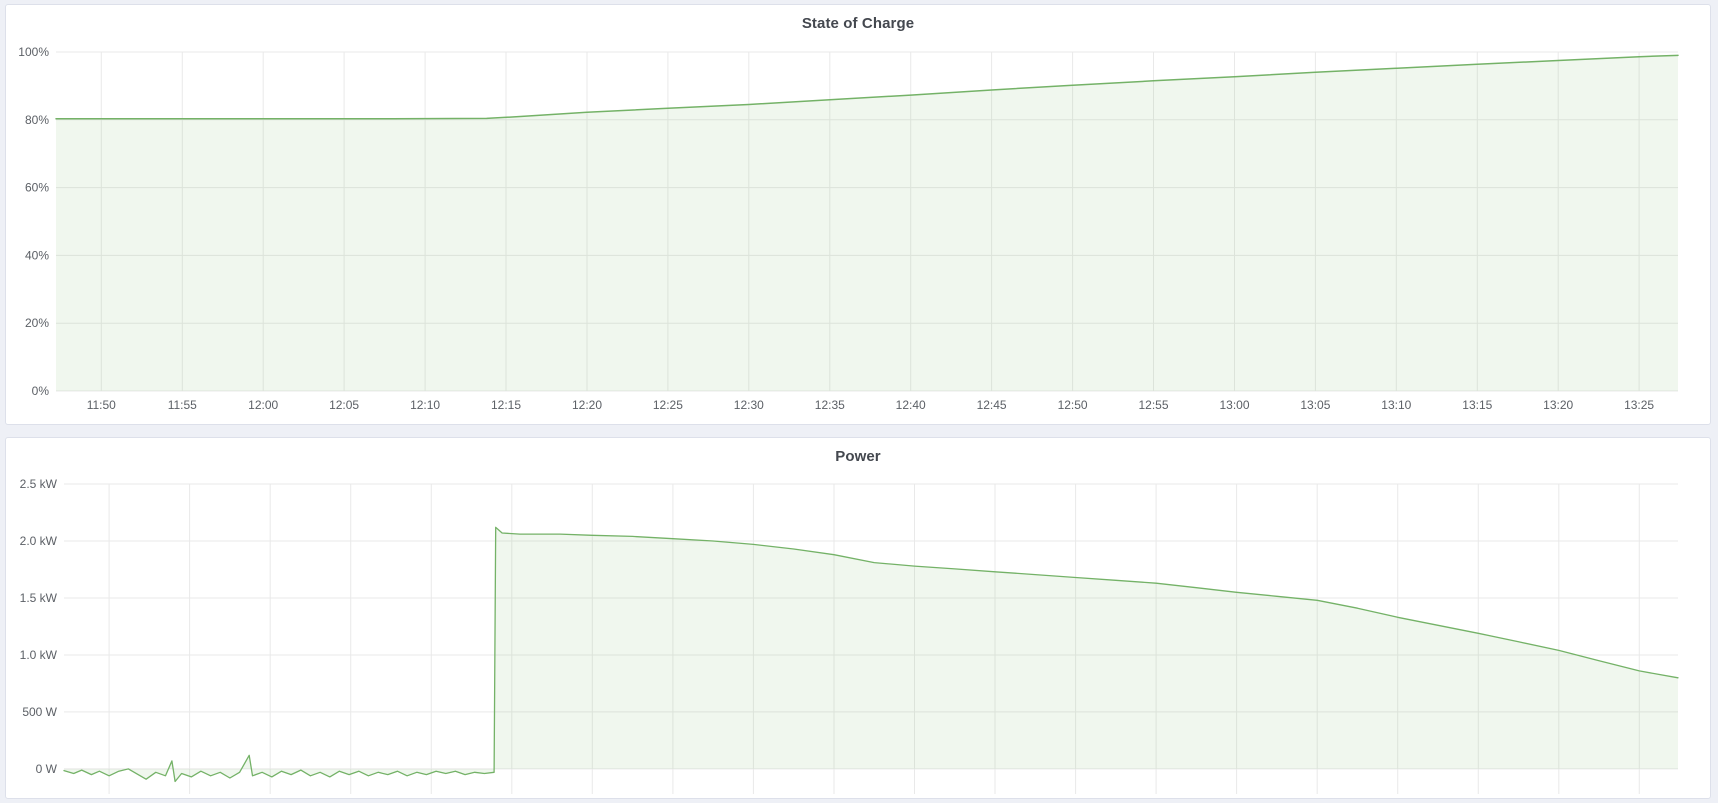 The width and height of the screenshot is (1718, 803). Describe the element at coordinates (1073, 405) in the screenshot. I see `x-axis-label: 12:50` at that location.